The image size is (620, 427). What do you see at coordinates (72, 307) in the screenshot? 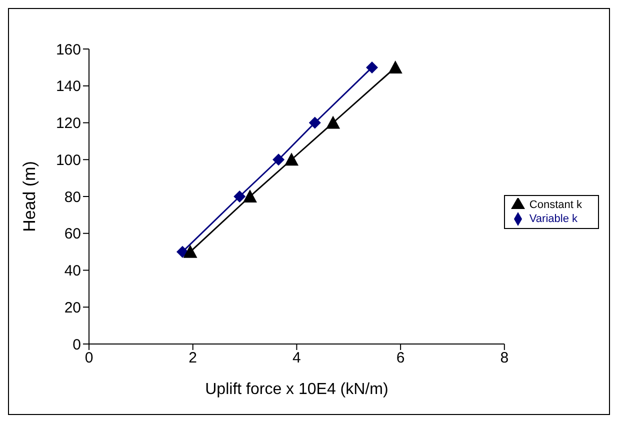
I see `y-tick-label: 20` at bounding box center [72, 307].